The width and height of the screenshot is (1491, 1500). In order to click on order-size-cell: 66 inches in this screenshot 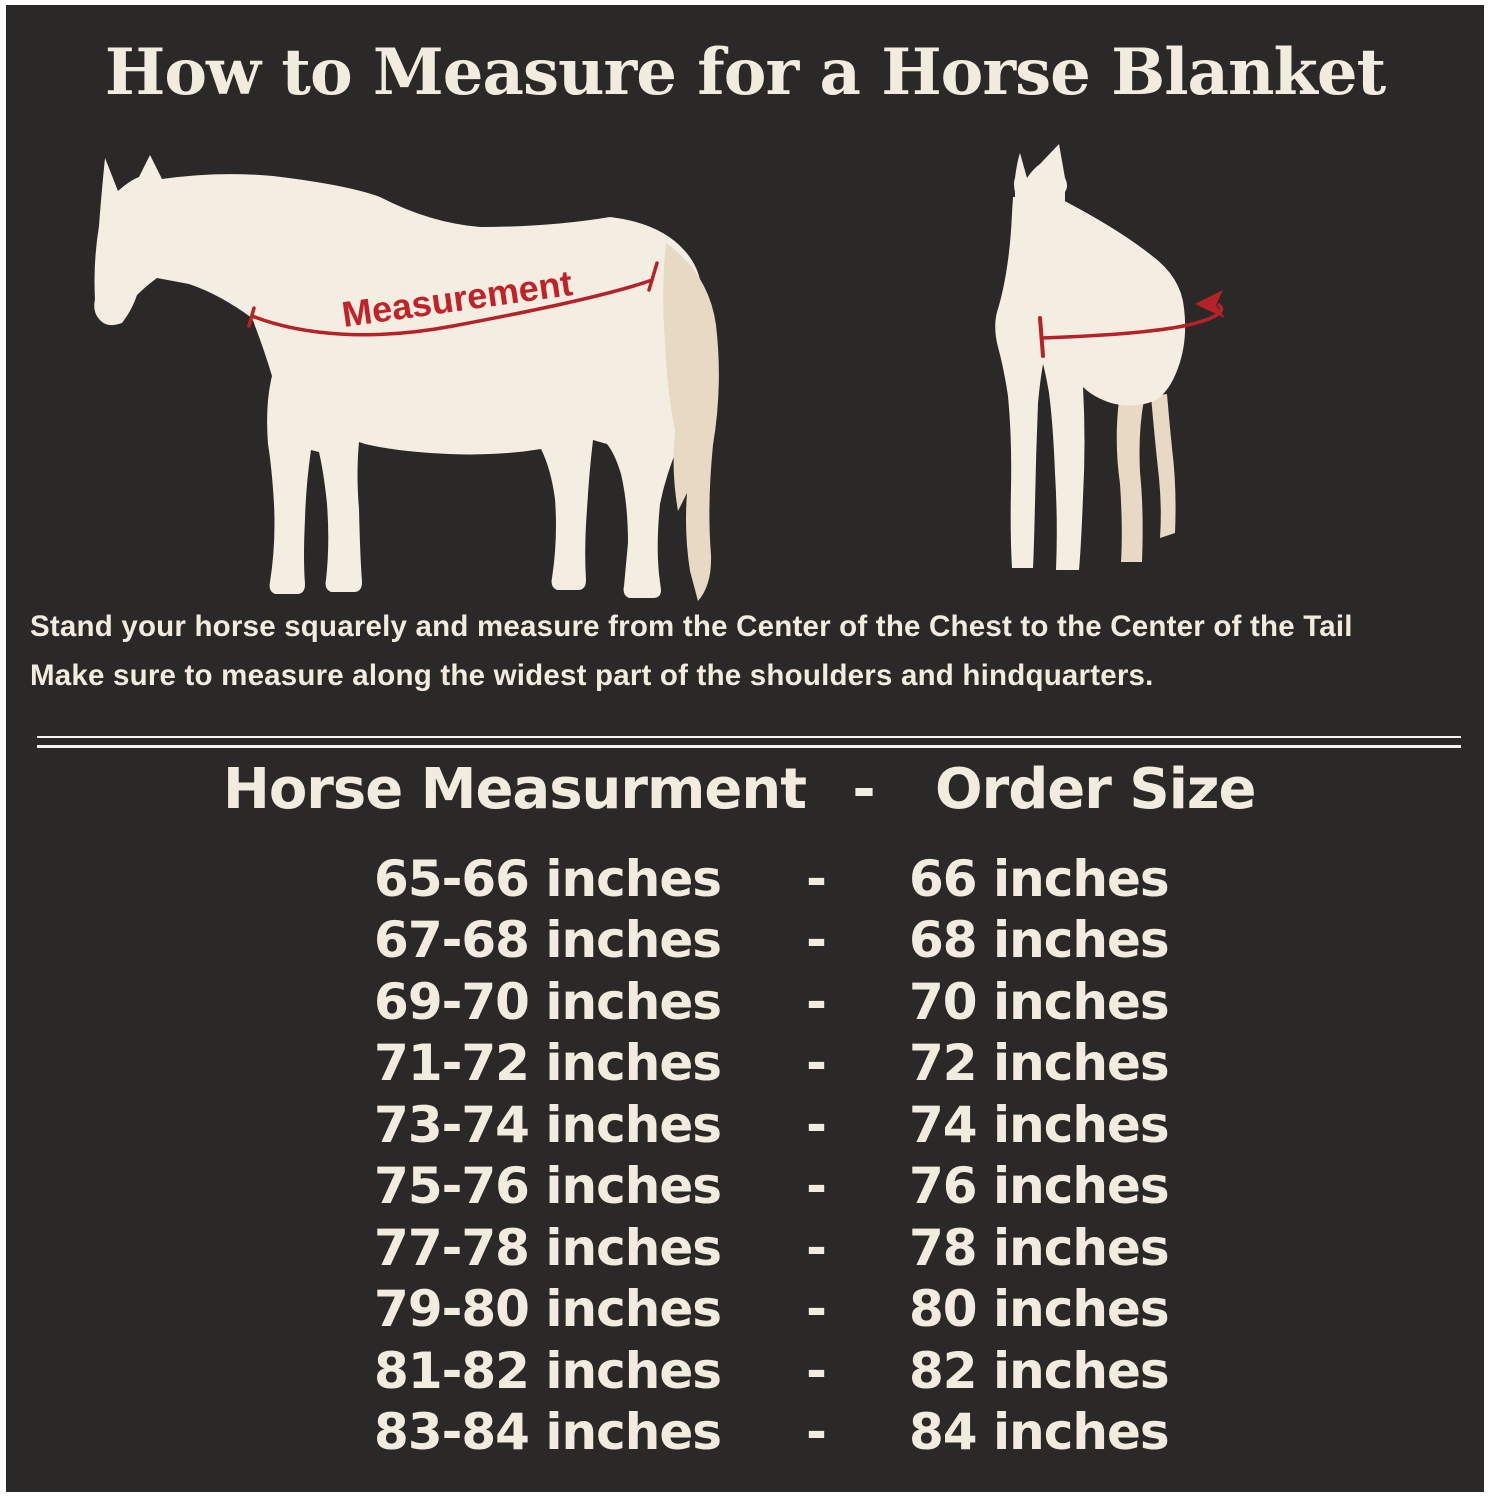, I will do `click(1039, 878)`.